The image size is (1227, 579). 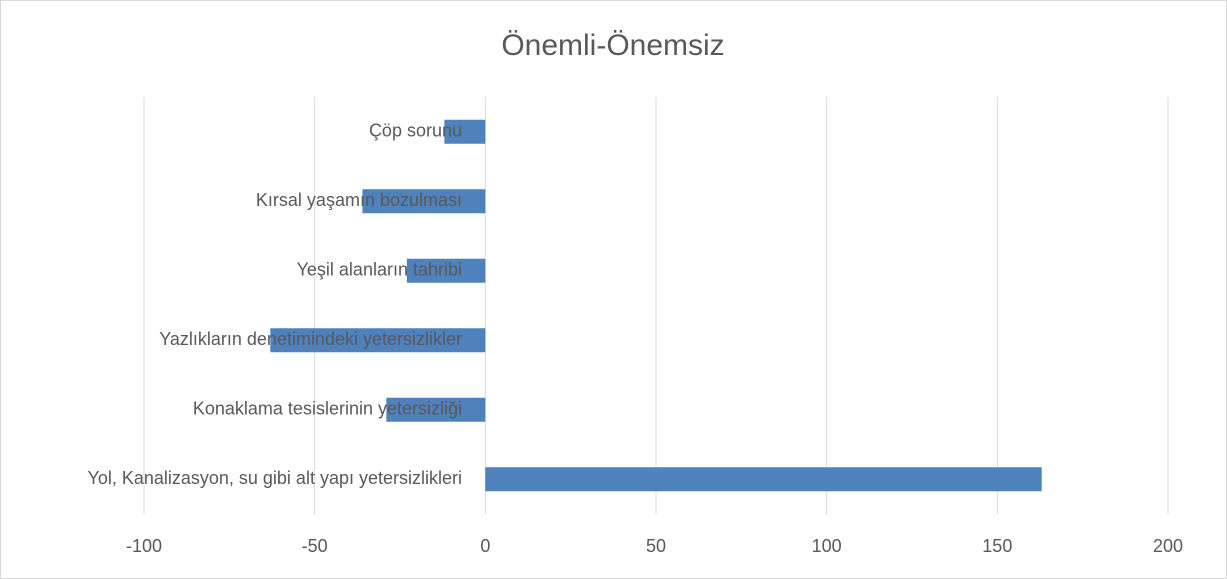 What do you see at coordinates (1168, 546) in the screenshot?
I see `x-tick-label: 200` at bounding box center [1168, 546].